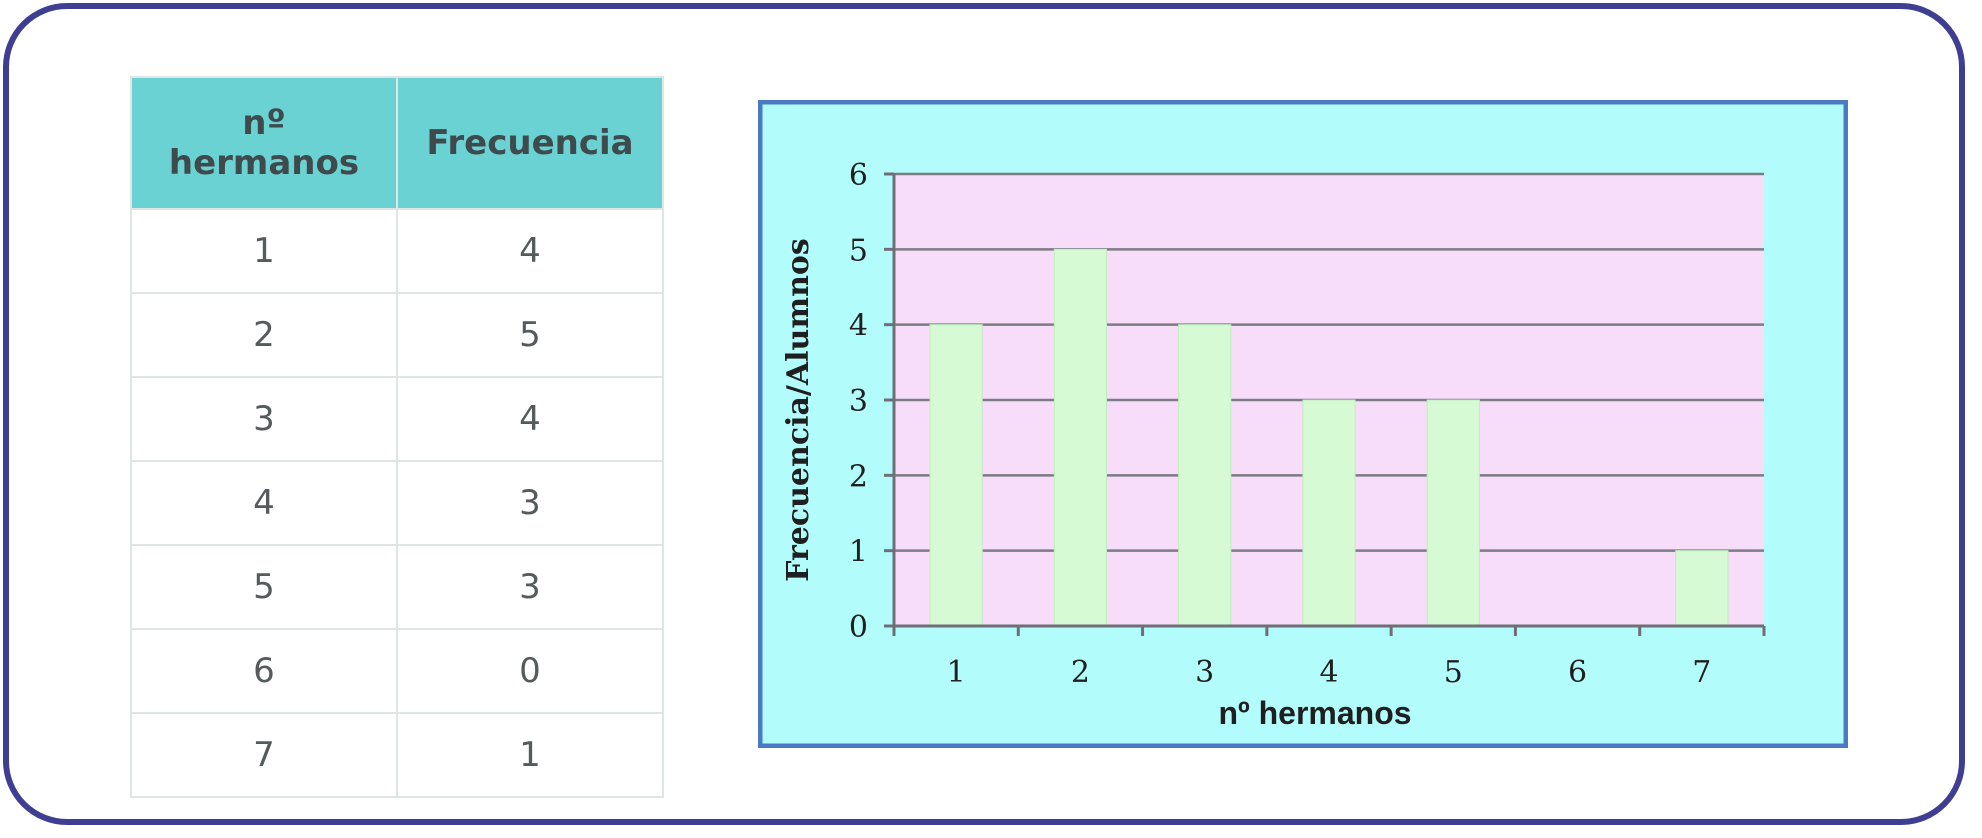  What do you see at coordinates (1577, 672) in the screenshot?
I see `x-tick-label: 6` at bounding box center [1577, 672].